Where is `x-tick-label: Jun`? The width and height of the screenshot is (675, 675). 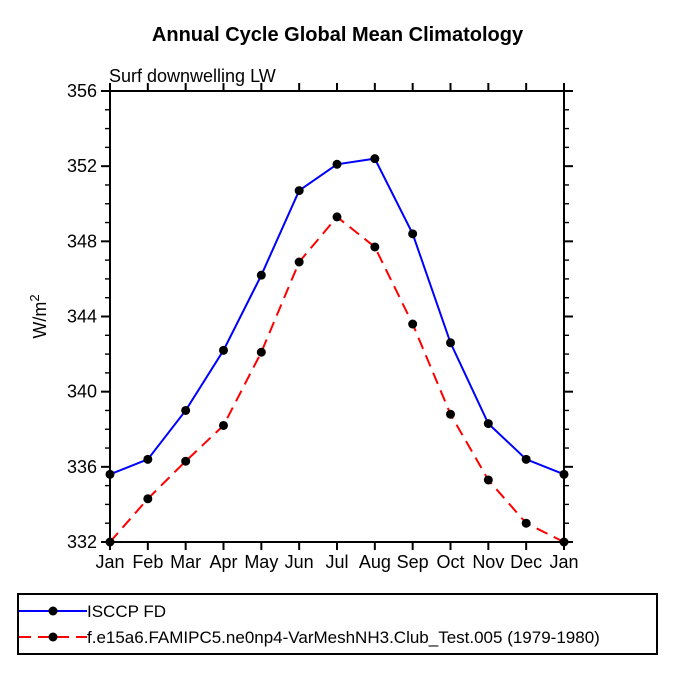 x-tick-label: Jun is located at coordinates (299, 562).